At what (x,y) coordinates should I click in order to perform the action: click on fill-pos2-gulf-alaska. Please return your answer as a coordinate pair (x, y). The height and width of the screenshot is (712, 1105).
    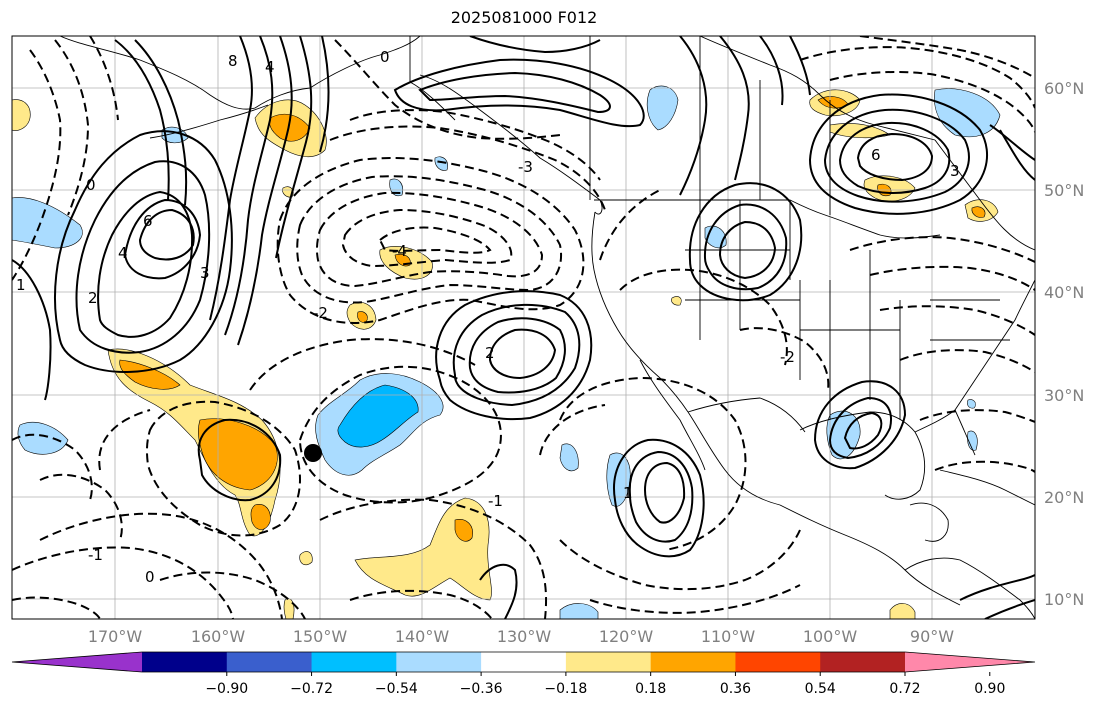
    Looking at the image, I should click on (290, 127).